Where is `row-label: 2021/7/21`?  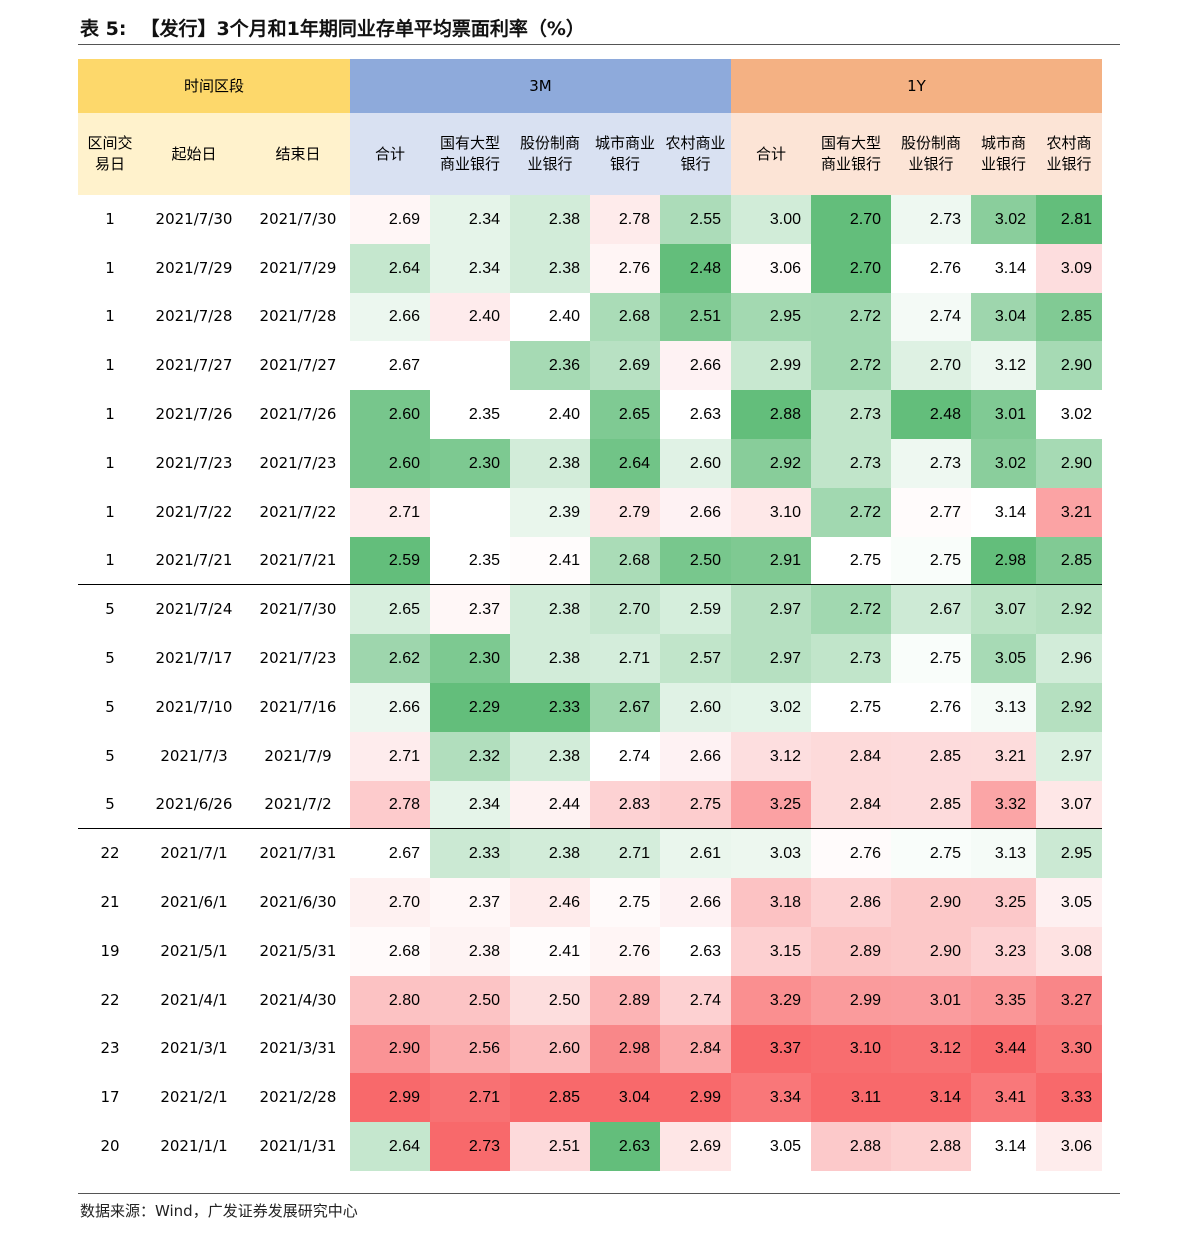
row-label: 2021/7/21 is located at coordinates (298, 561).